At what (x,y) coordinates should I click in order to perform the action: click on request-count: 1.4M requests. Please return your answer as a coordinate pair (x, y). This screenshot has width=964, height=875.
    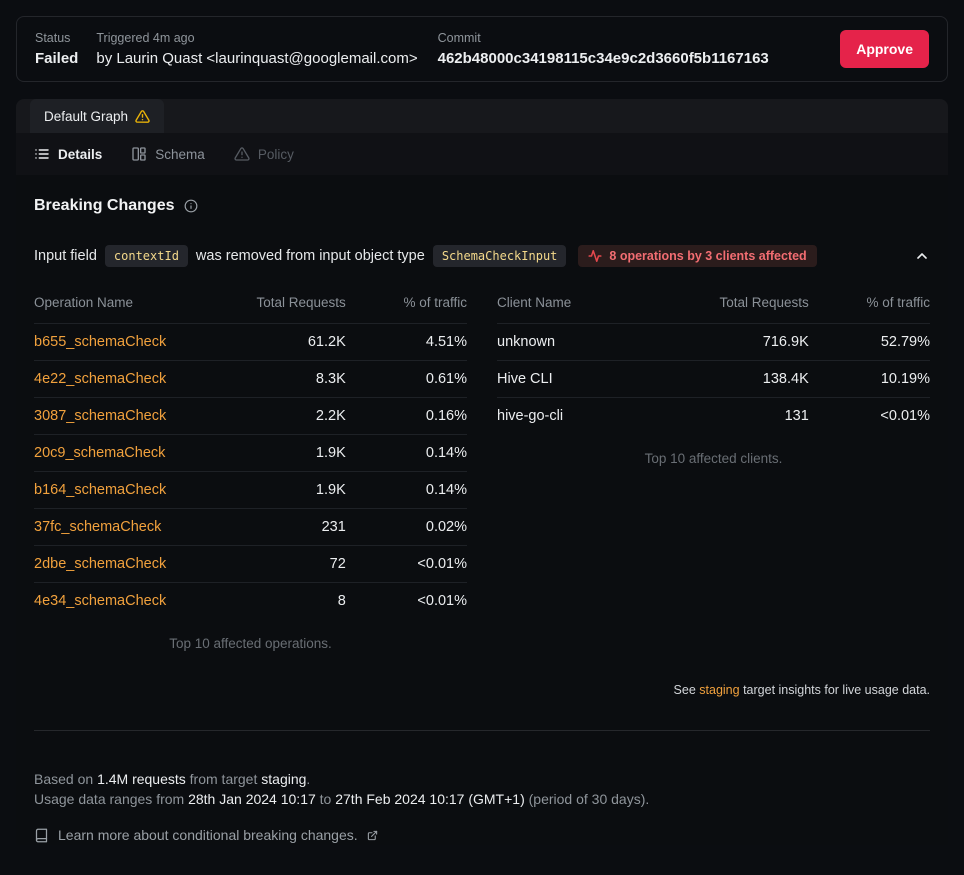
    Looking at the image, I should click on (141, 779).